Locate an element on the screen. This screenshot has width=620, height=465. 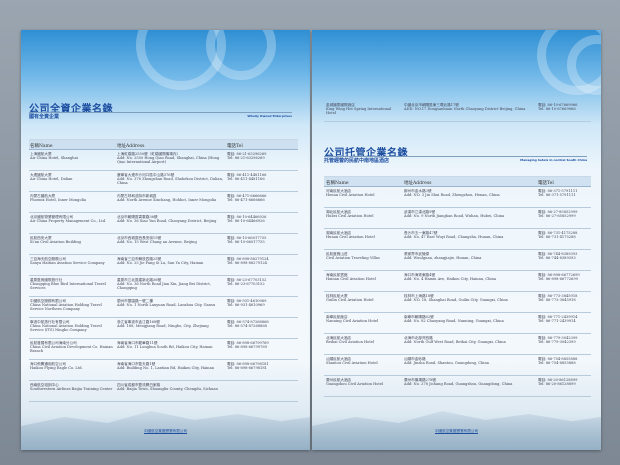
cell-addr-cn: 北京市朝陽區霄雲路36號 is located at coordinates (137, 217).